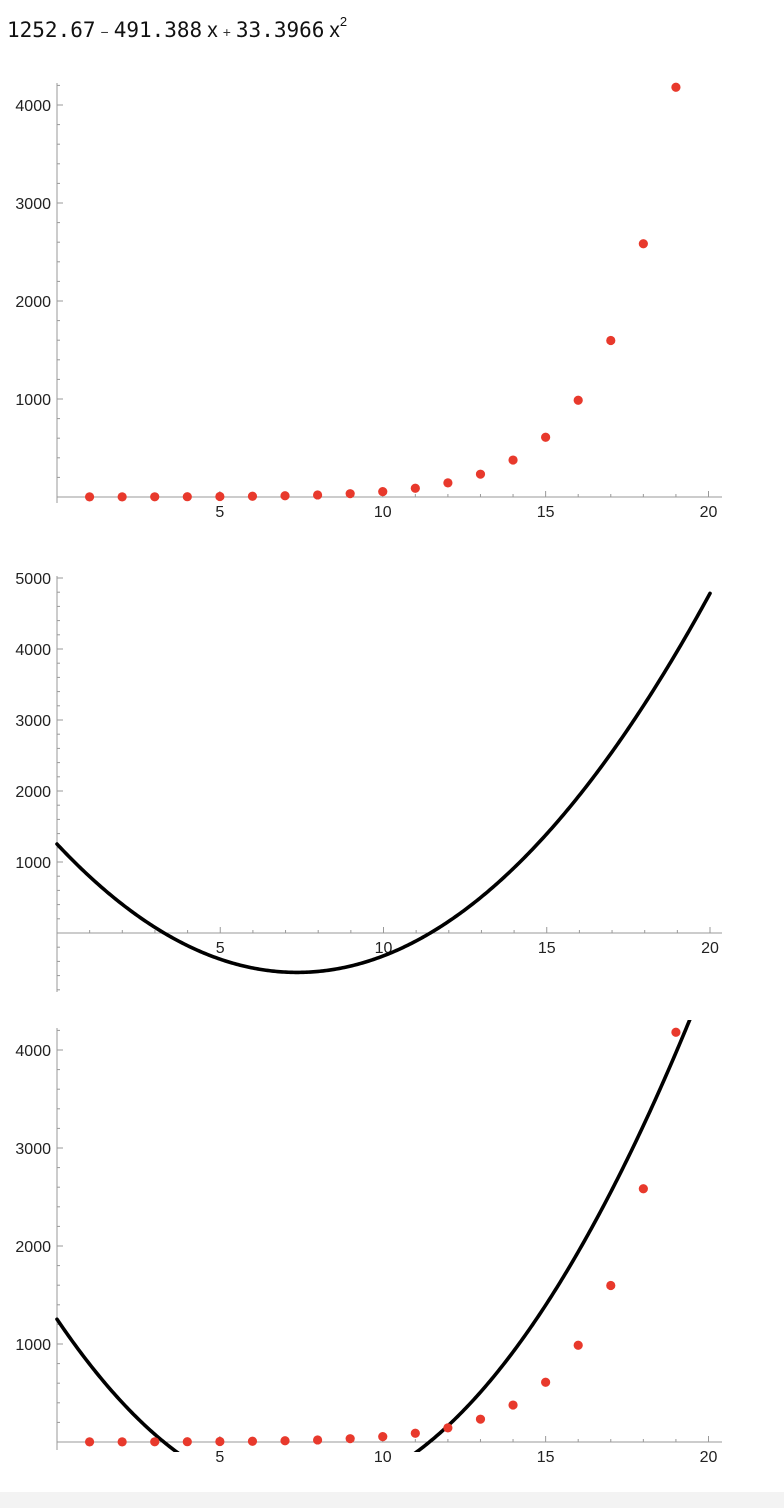 The width and height of the screenshot is (784, 1508). I want to click on y-tick-label: 5000, so click(33, 579).